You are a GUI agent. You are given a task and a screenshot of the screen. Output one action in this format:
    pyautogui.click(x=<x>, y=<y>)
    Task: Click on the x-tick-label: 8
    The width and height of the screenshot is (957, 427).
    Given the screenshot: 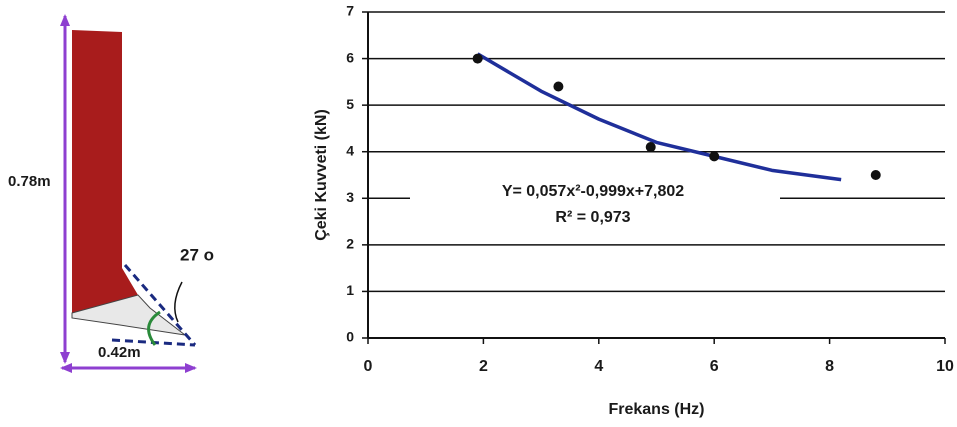 What is the action you would take?
    pyautogui.click(x=829, y=366)
    